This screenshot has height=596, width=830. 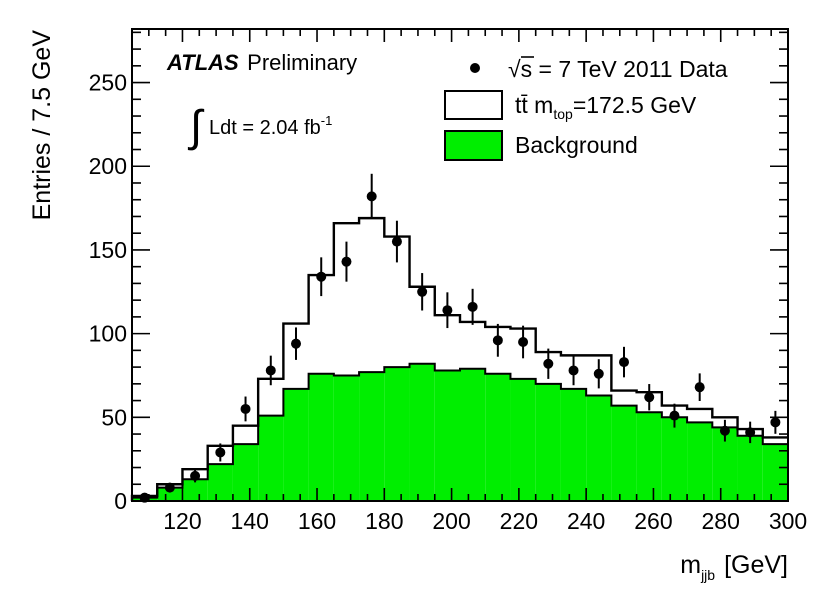 I want to click on legend-data-rest: = 7 TeV 2011 Data, so click(x=630, y=69).